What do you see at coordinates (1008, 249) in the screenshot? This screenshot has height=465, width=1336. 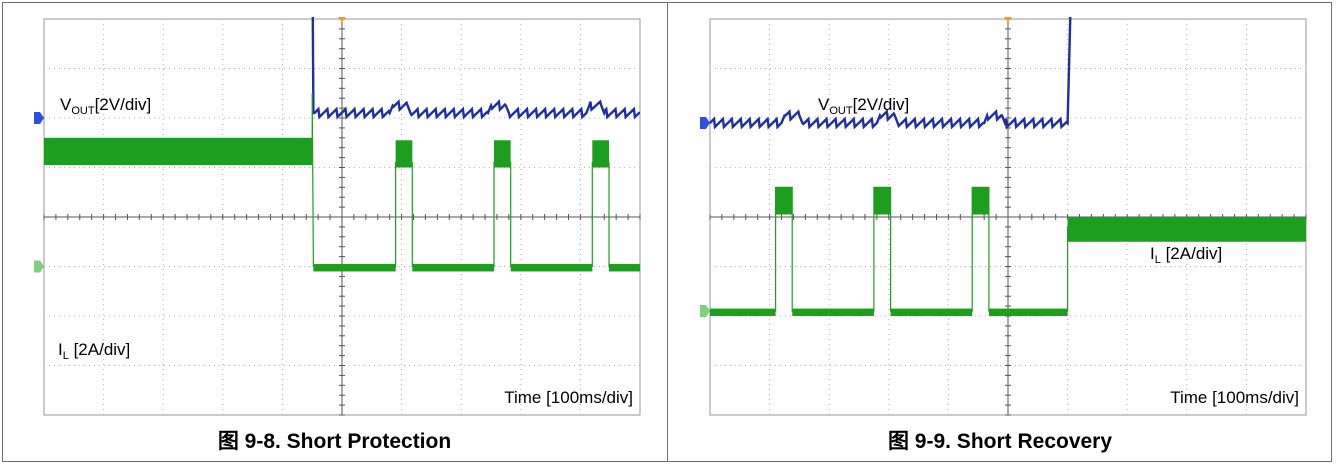 I see `il-trace` at bounding box center [1008, 249].